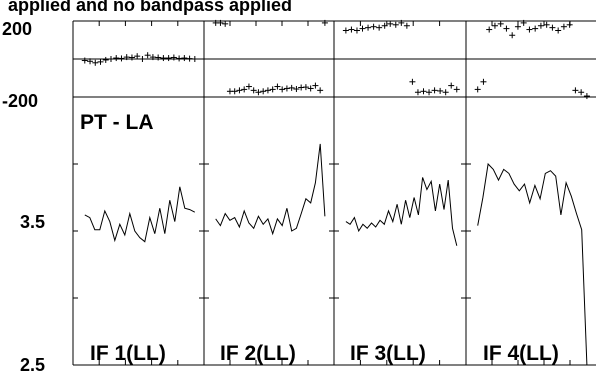 The width and height of the screenshot is (596, 378). I want to click on panel-label-if2: IF 2(LL), so click(258, 353).